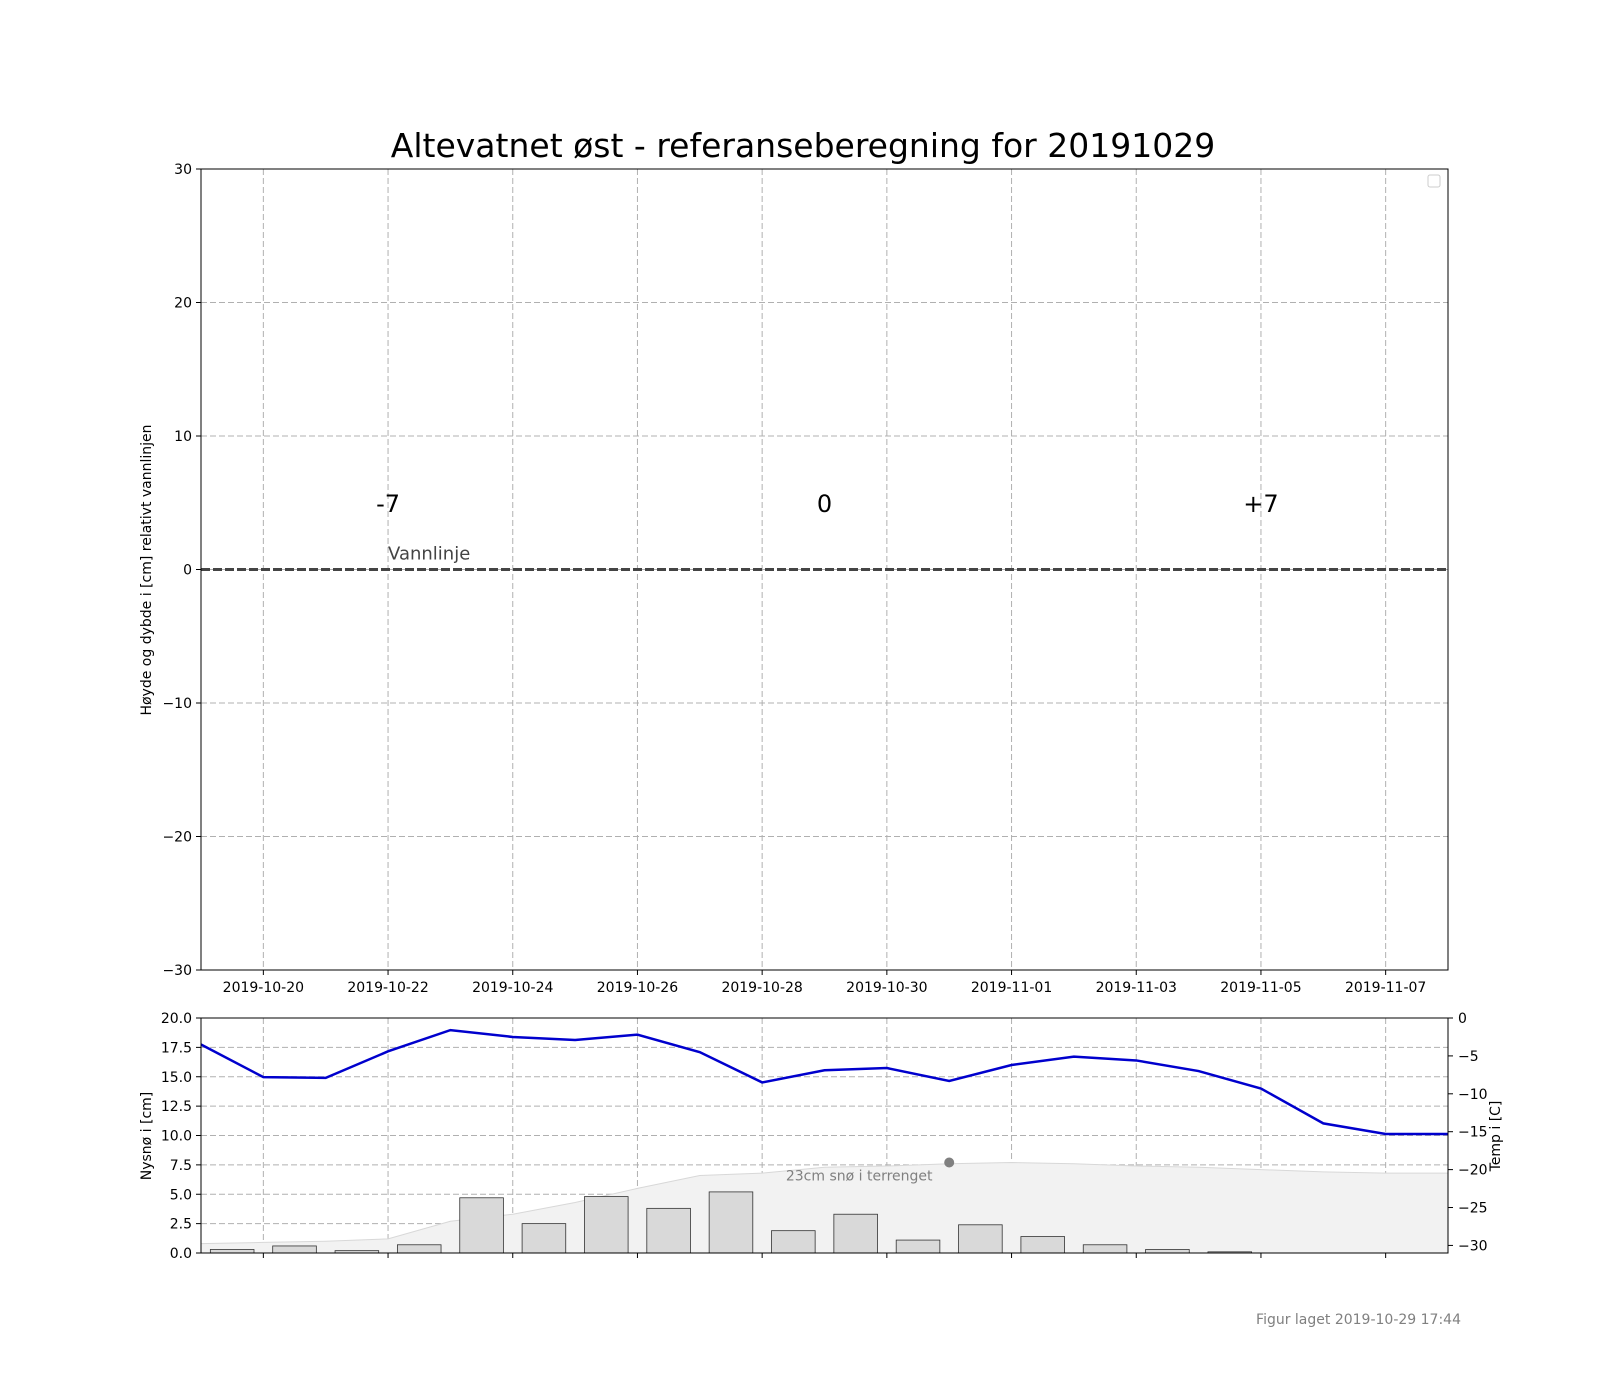 This screenshot has width=1600, height=1400. I want to click on y-tick-label: 20.0, so click(176, 1019).